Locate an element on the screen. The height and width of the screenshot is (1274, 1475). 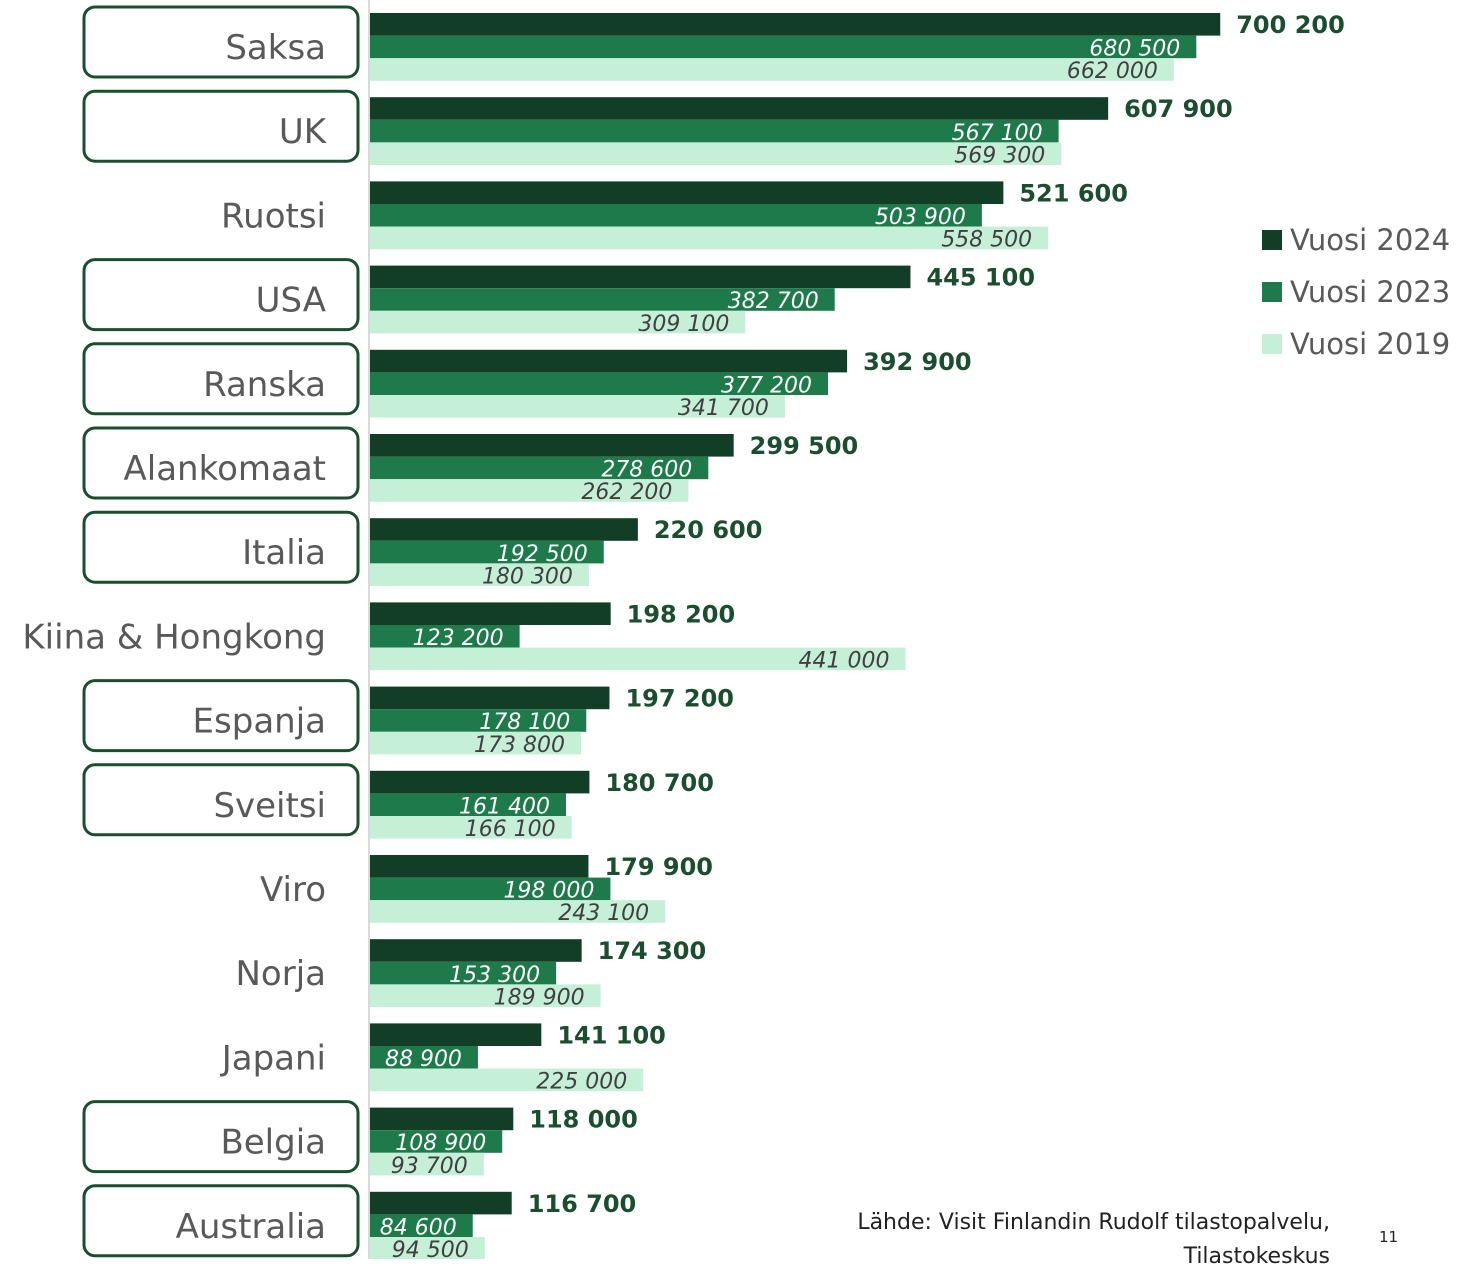
data-label-usa-vuosi-2024: 445 100 is located at coordinates (980, 278).